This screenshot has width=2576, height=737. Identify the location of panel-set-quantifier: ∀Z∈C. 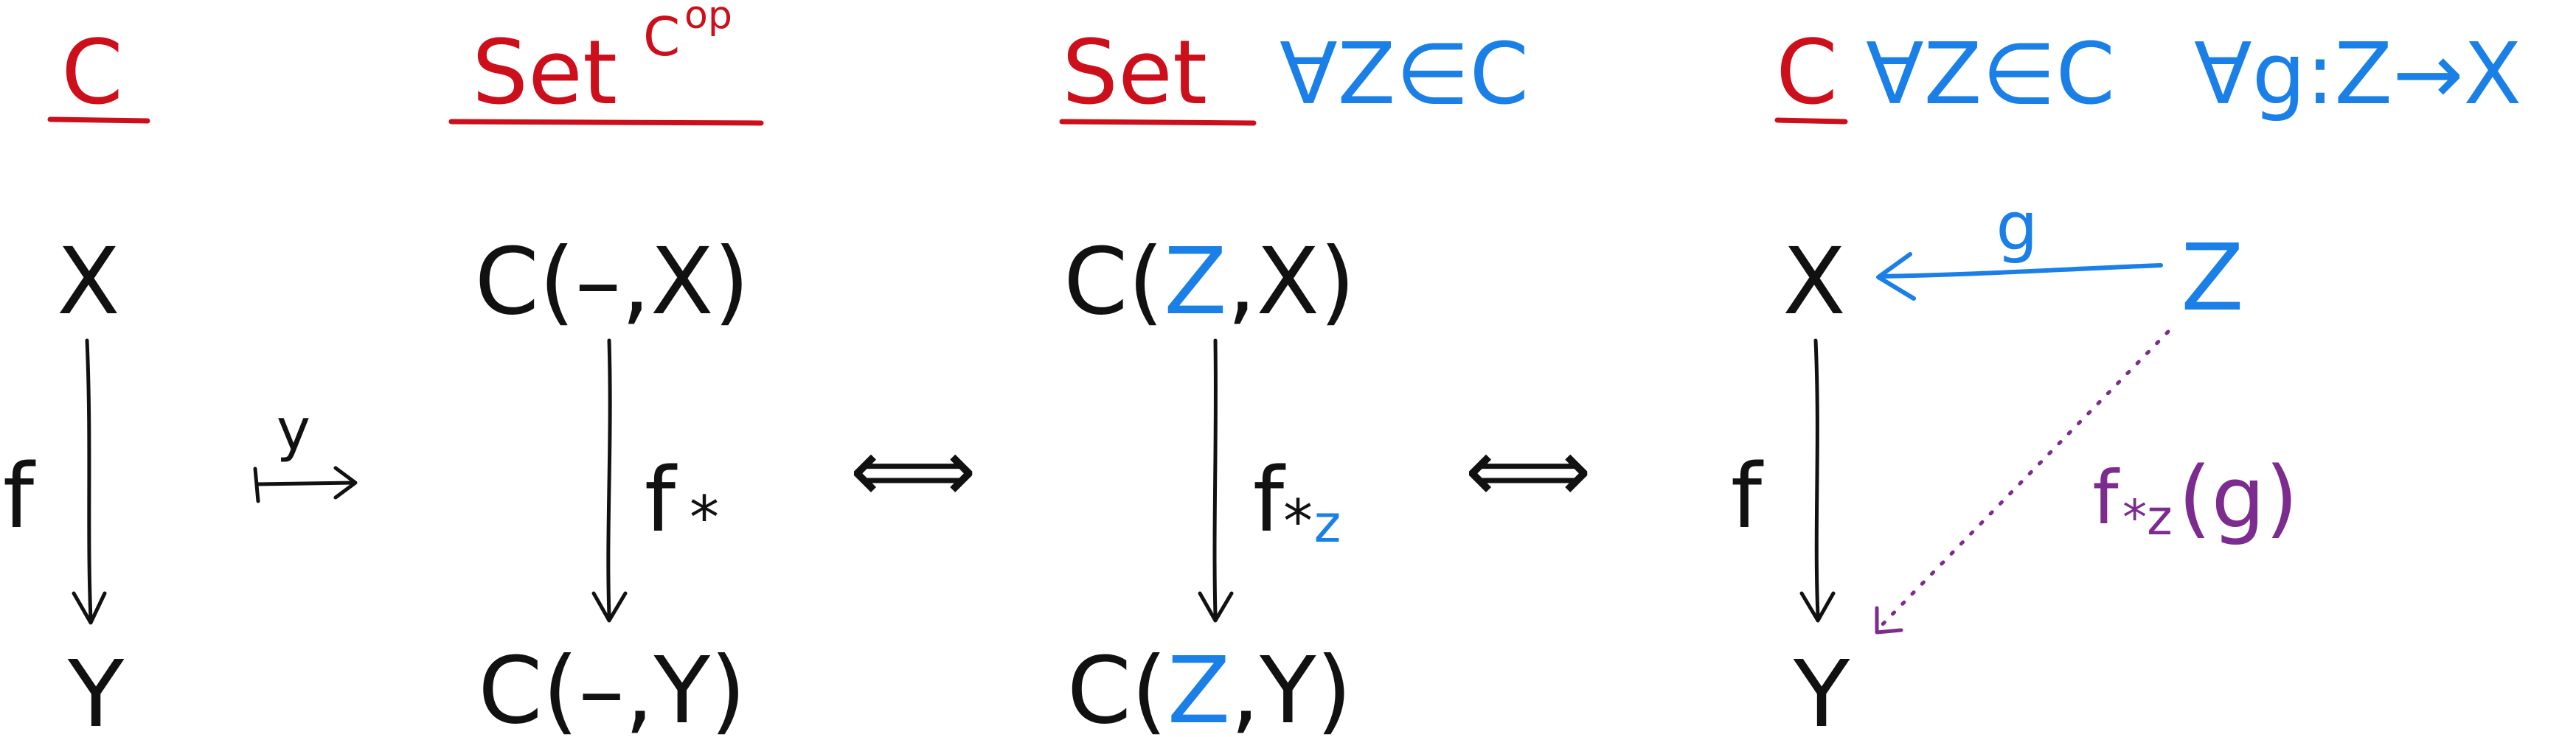
(1404, 74).